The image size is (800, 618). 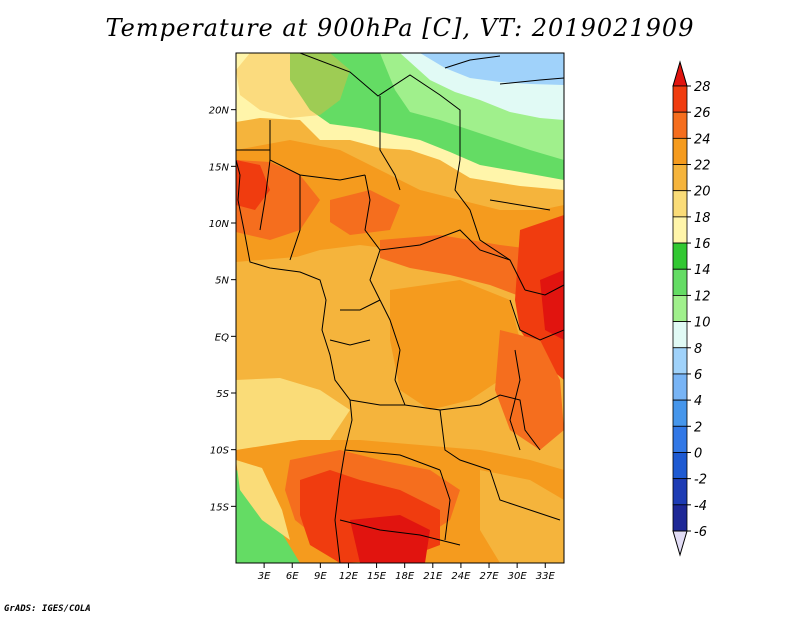 What do you see at coordinates (377, 576) in the screenshot?
I see `x-tick-label: 15E` at bounding box center [377, 576].